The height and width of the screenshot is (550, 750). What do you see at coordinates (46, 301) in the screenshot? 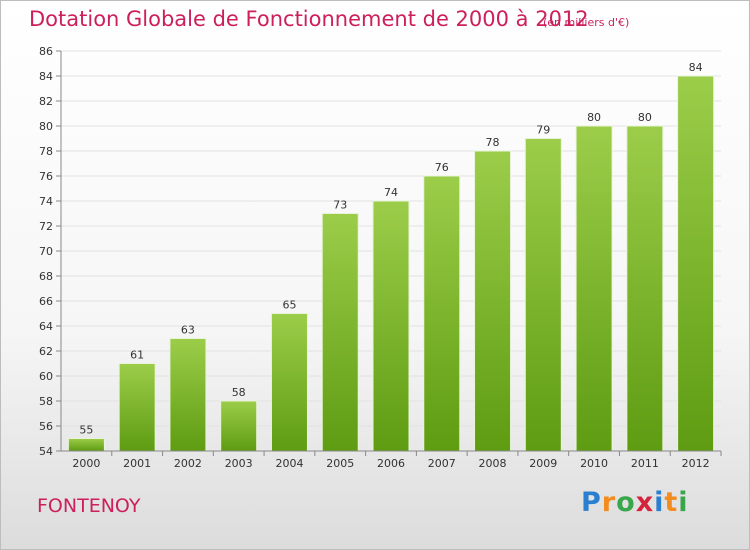
I see `y-tick-label: 66` at bounding box center [46, 301].